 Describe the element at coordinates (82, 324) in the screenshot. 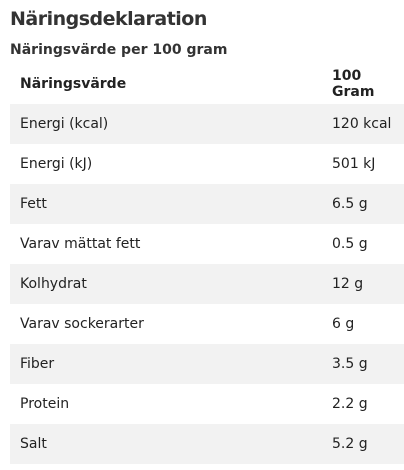

I see `nutrient-name: Varav sockerarter` at that location.